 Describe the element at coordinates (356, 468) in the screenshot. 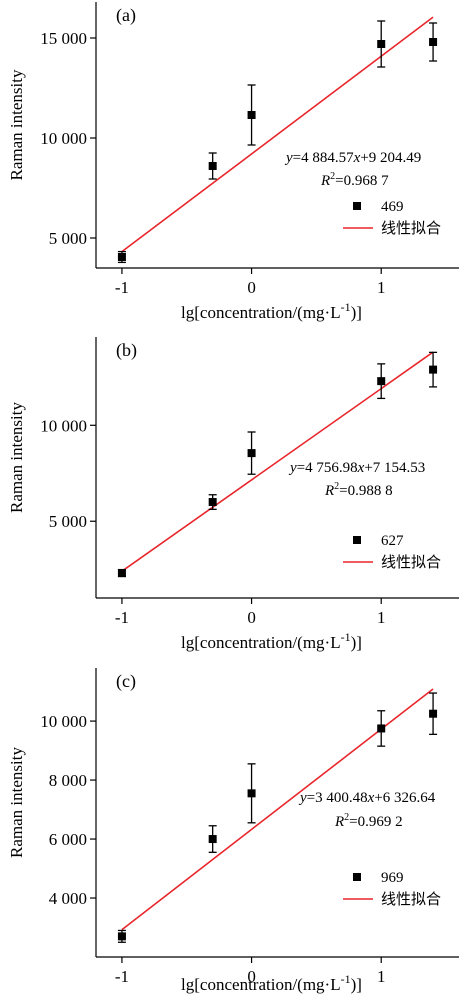

I see `fit-equation: y=4 756.98x+7 154.53` at that location.